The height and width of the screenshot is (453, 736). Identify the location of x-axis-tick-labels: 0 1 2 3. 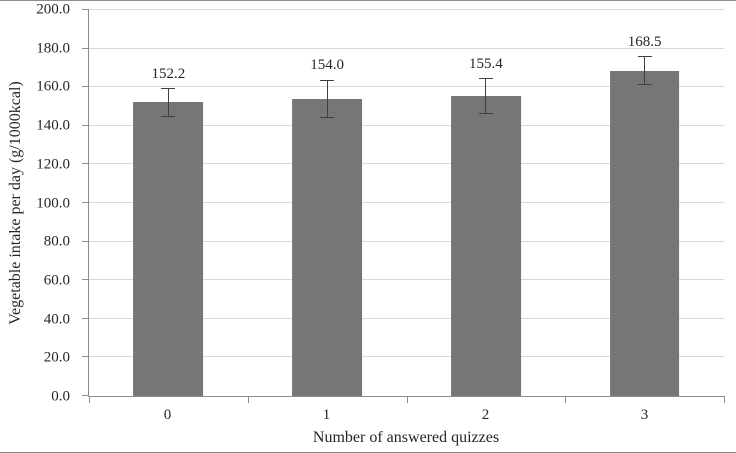
(406, 412).